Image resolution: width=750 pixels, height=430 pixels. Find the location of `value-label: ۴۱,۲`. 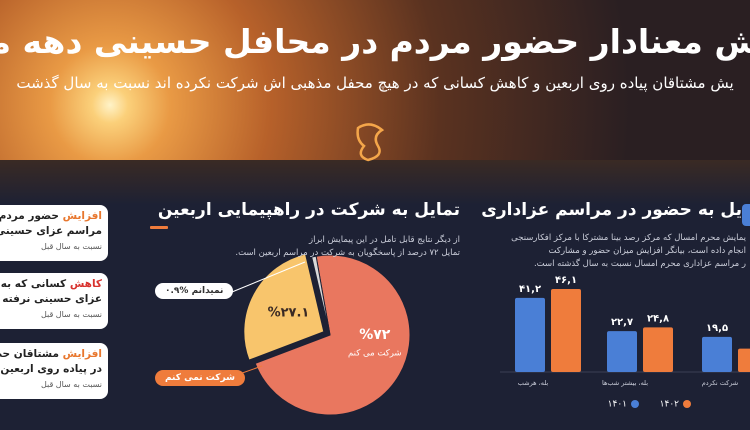

value-label: ۴۱,۲ is located at coordinates (530, 289).